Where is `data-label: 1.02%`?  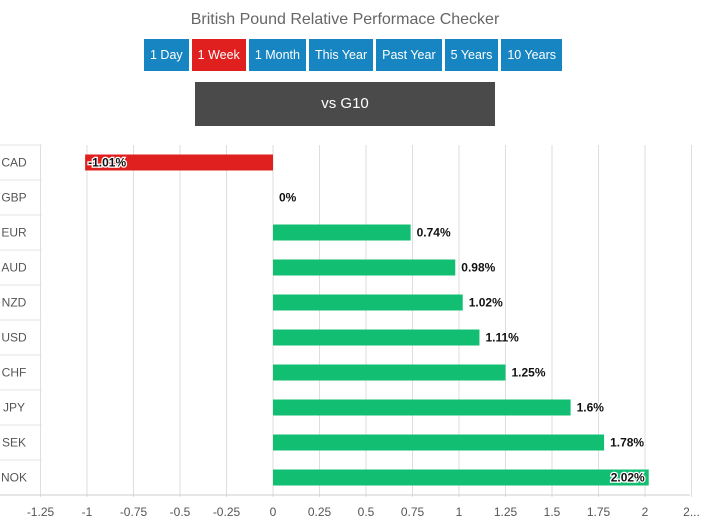 data-label: 1.02% is located at coordinates (486, 303).